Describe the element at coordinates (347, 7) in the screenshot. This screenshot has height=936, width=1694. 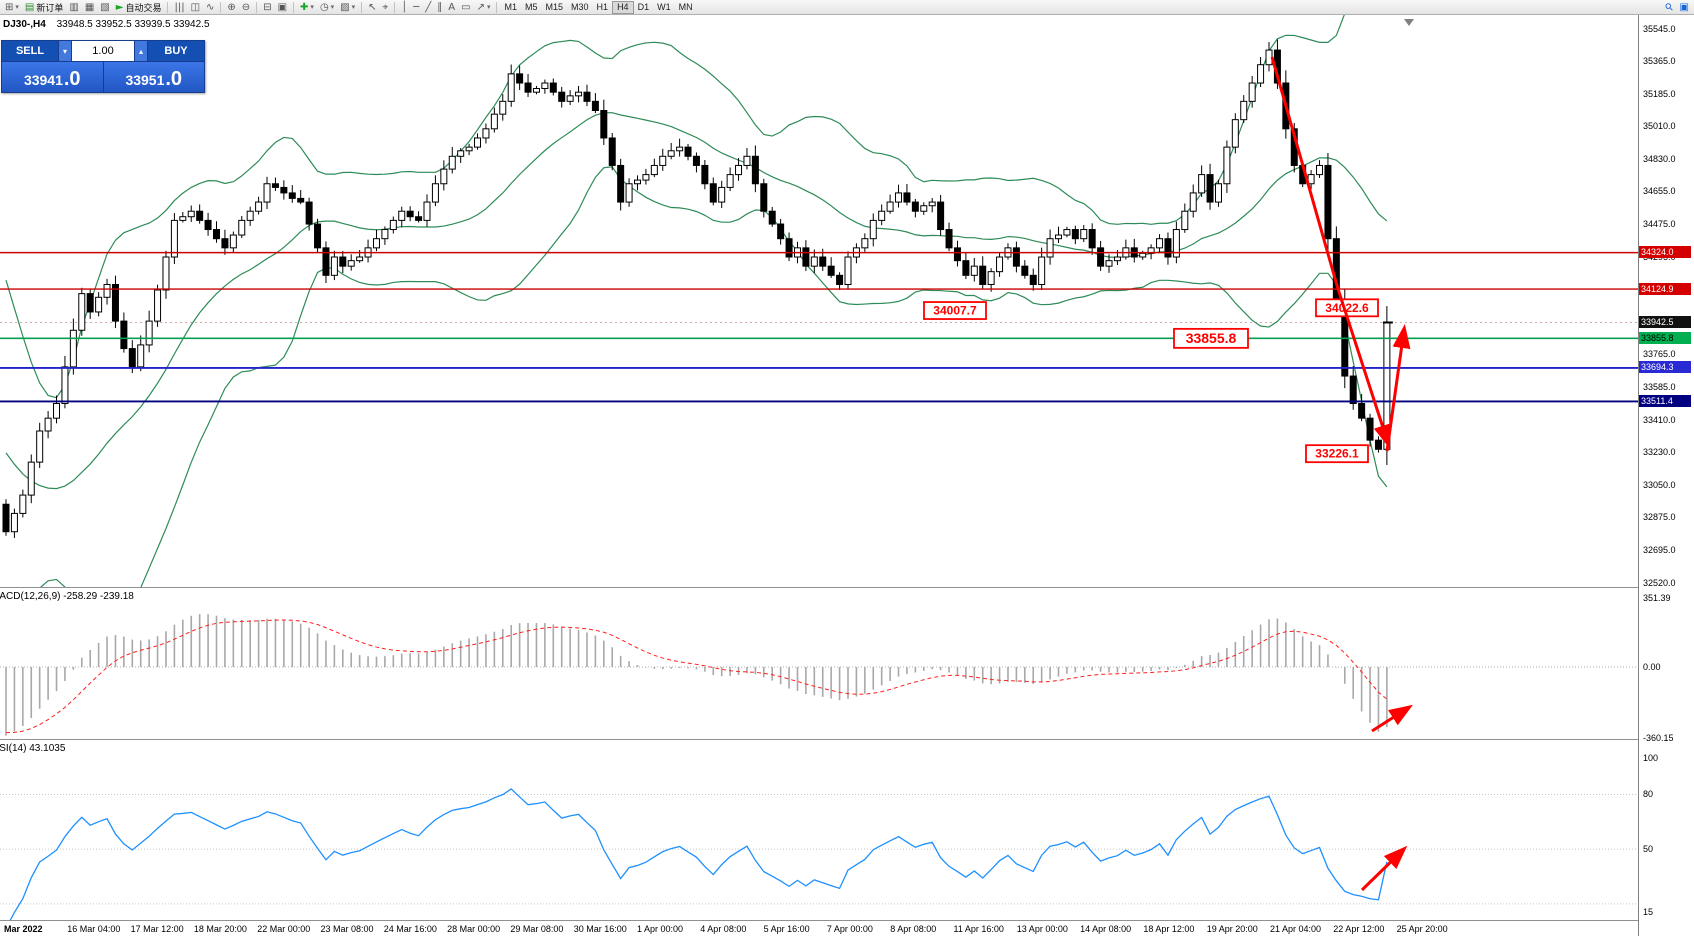
I see `templates-button: ▨ ▾` at that location.